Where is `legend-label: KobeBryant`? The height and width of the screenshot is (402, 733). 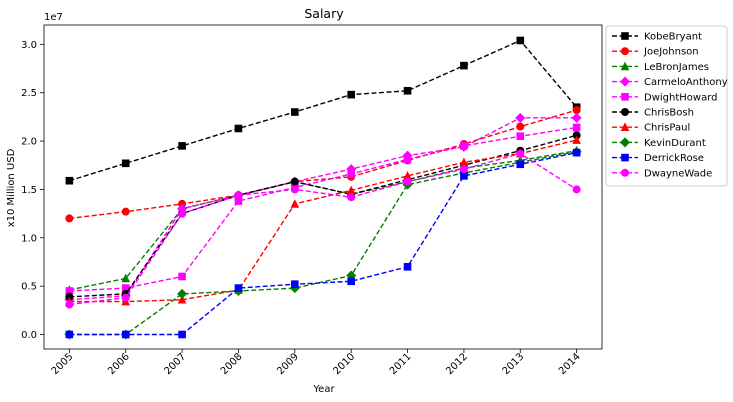
legend-label: KobeBryant is located at coordinates (673, 37).